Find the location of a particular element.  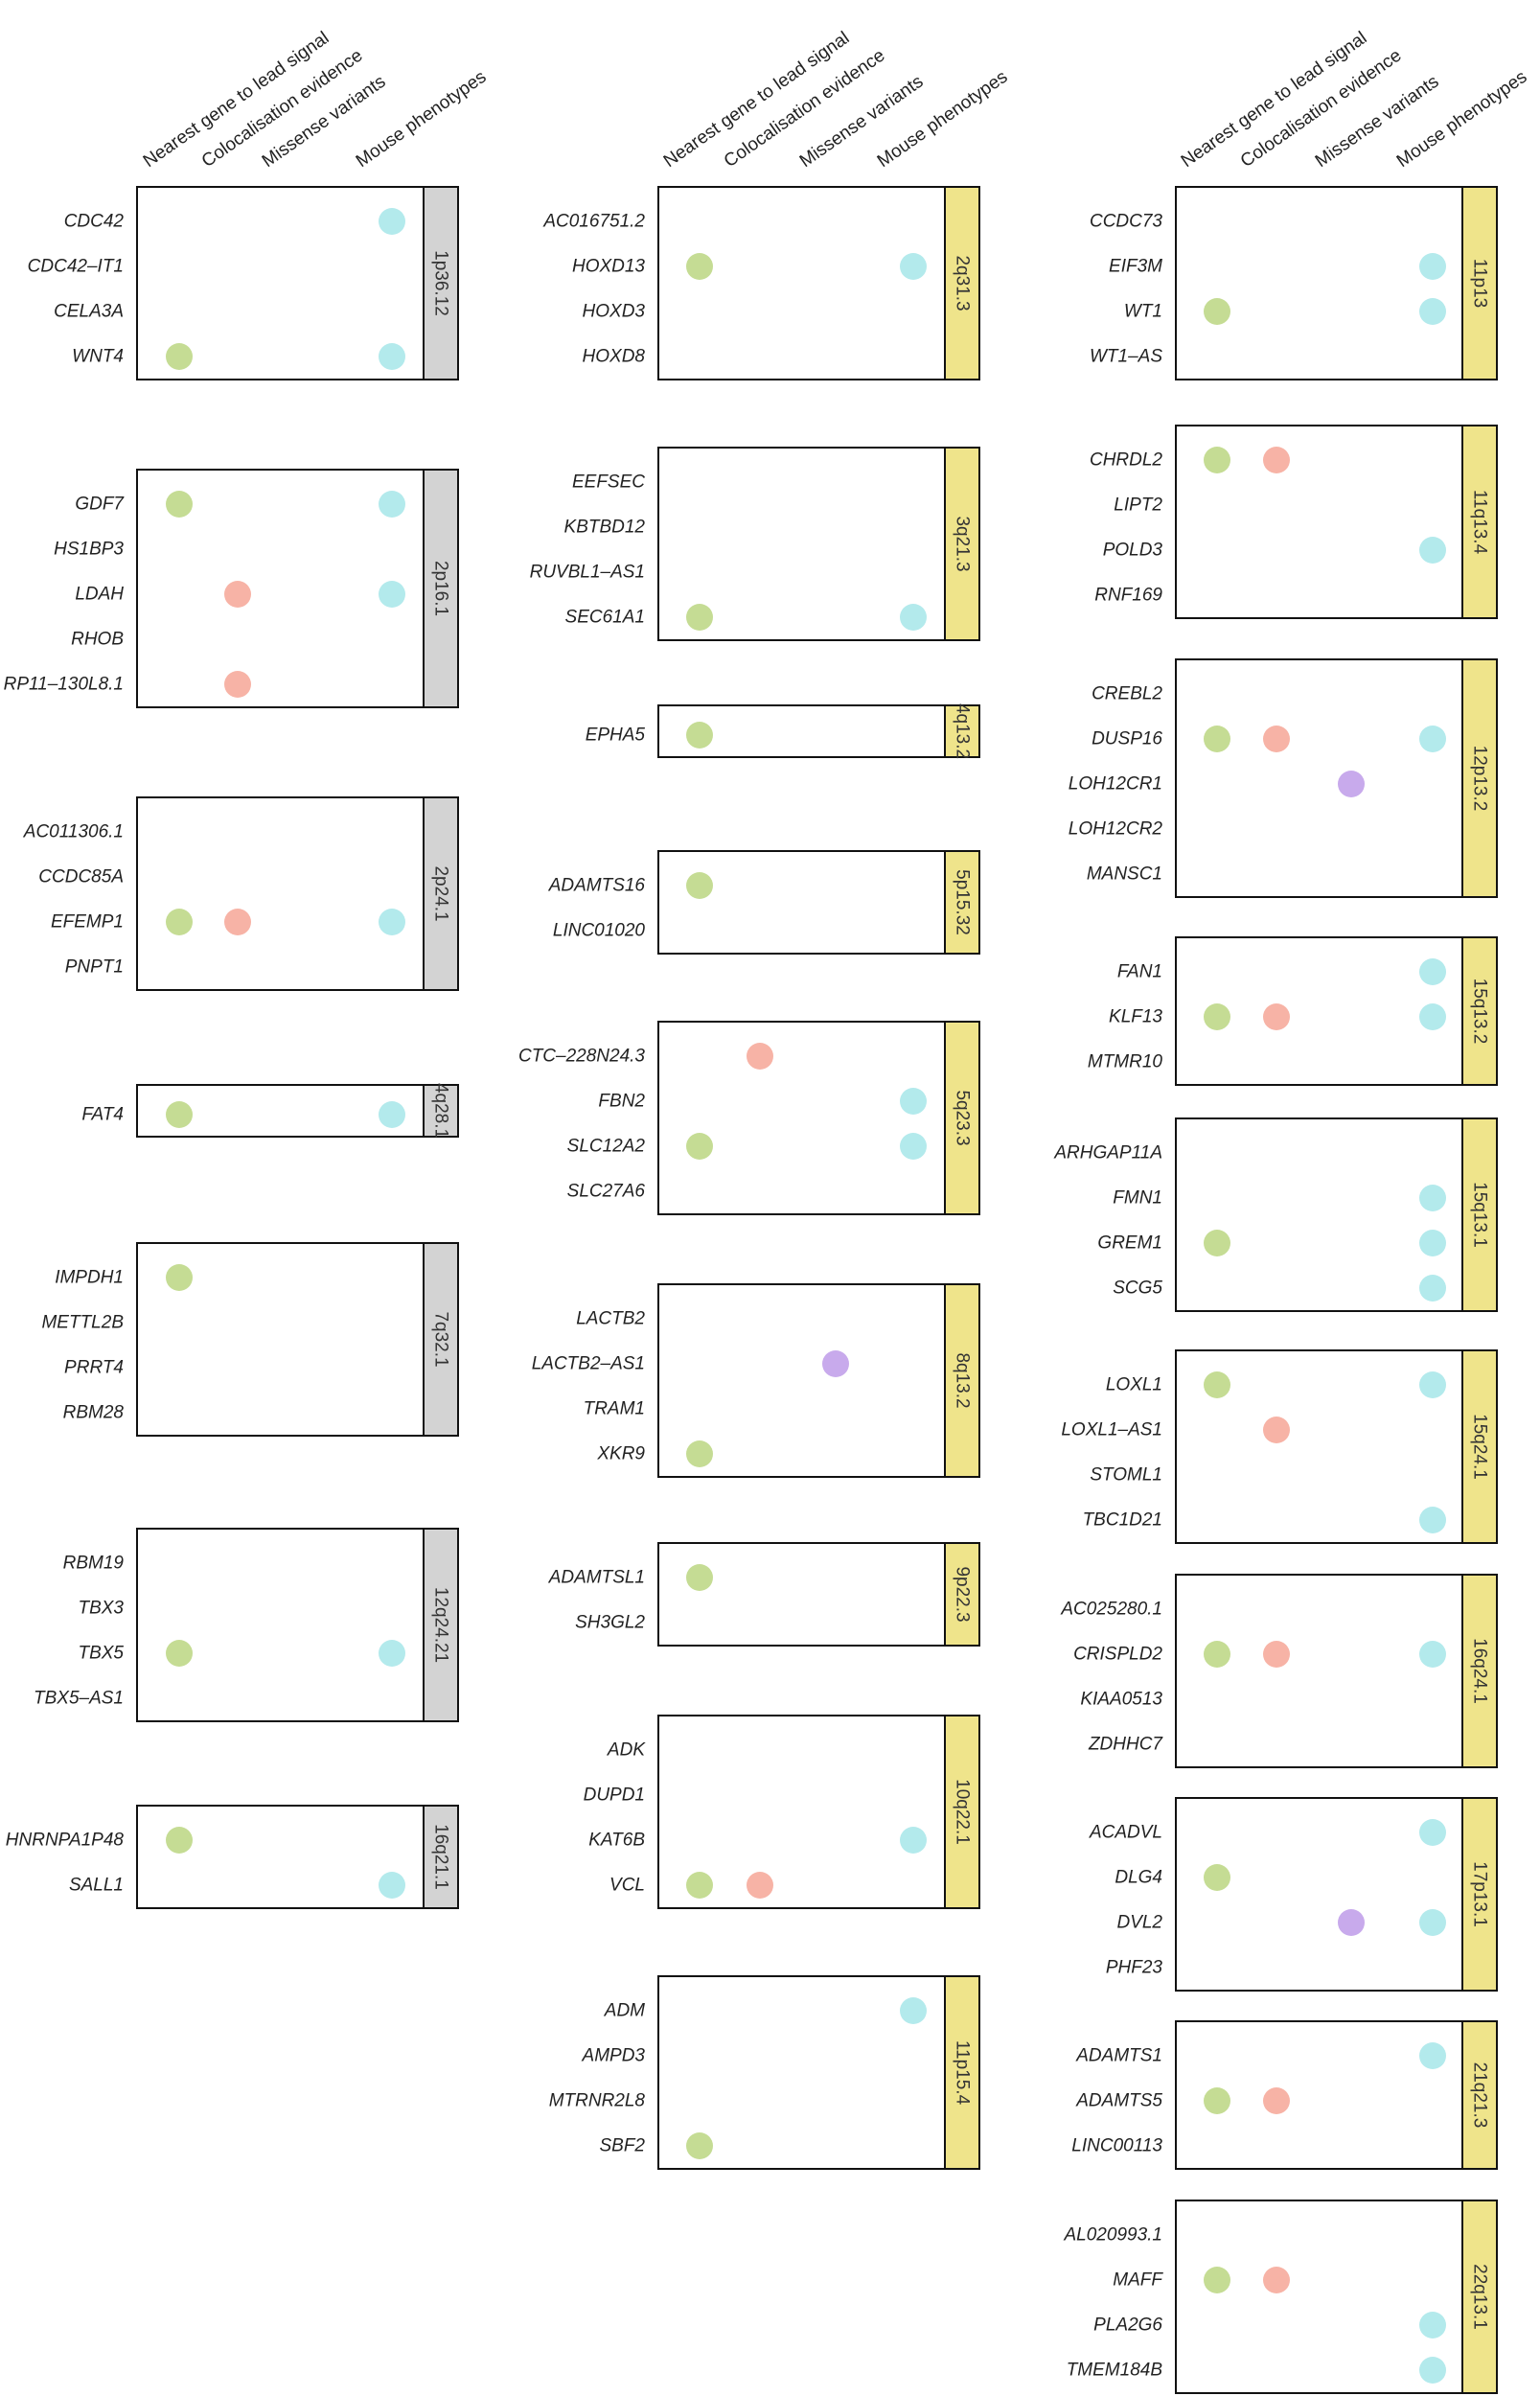

region-label: 5q23.3 is located at coordinates (963, 1117).